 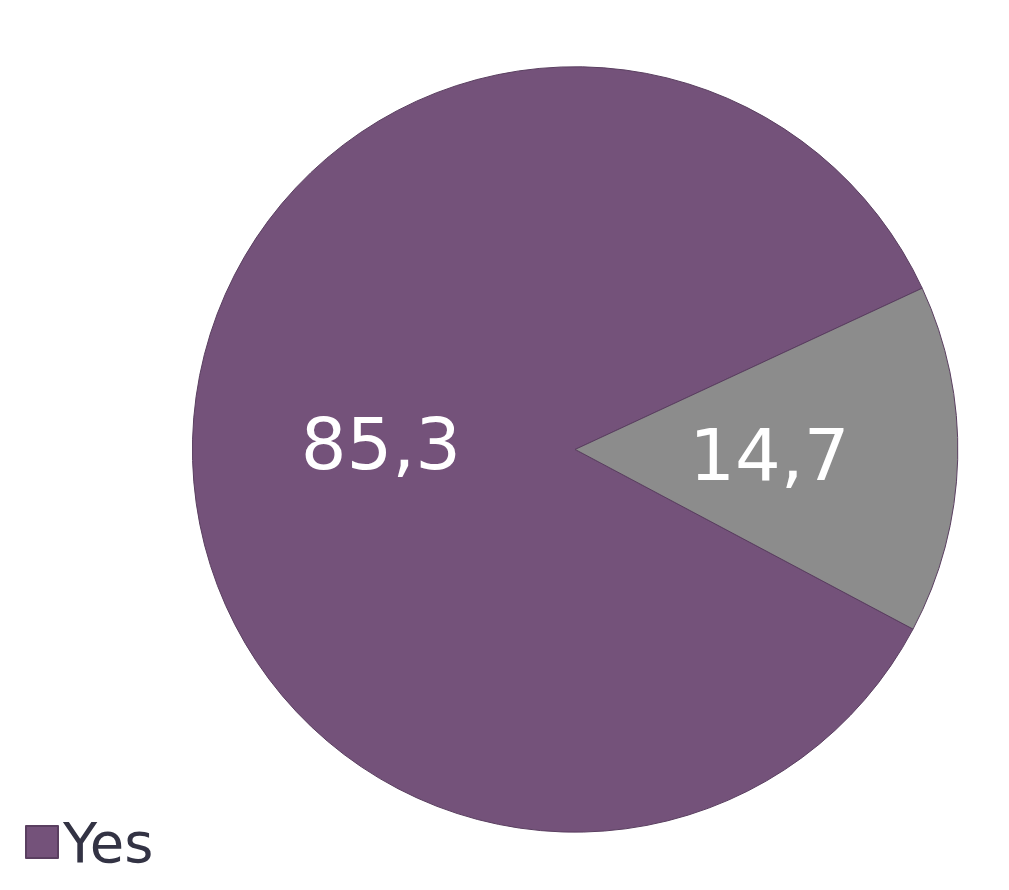 What do you see at coordinates (381, 444) in the screenshot?
I see `data-label: 85,3` at bounding box center [381, 444].